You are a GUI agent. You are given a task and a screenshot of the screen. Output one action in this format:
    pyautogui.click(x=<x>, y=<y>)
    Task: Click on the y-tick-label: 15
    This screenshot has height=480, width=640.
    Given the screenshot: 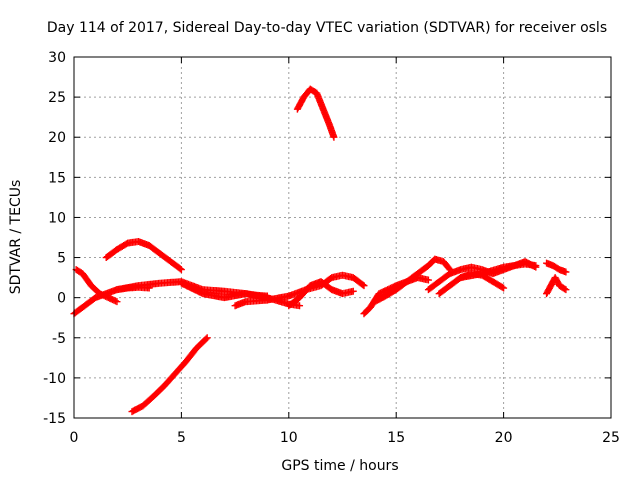 What is the action you would take?
    pyautogui.click(x=57, y=178)
    